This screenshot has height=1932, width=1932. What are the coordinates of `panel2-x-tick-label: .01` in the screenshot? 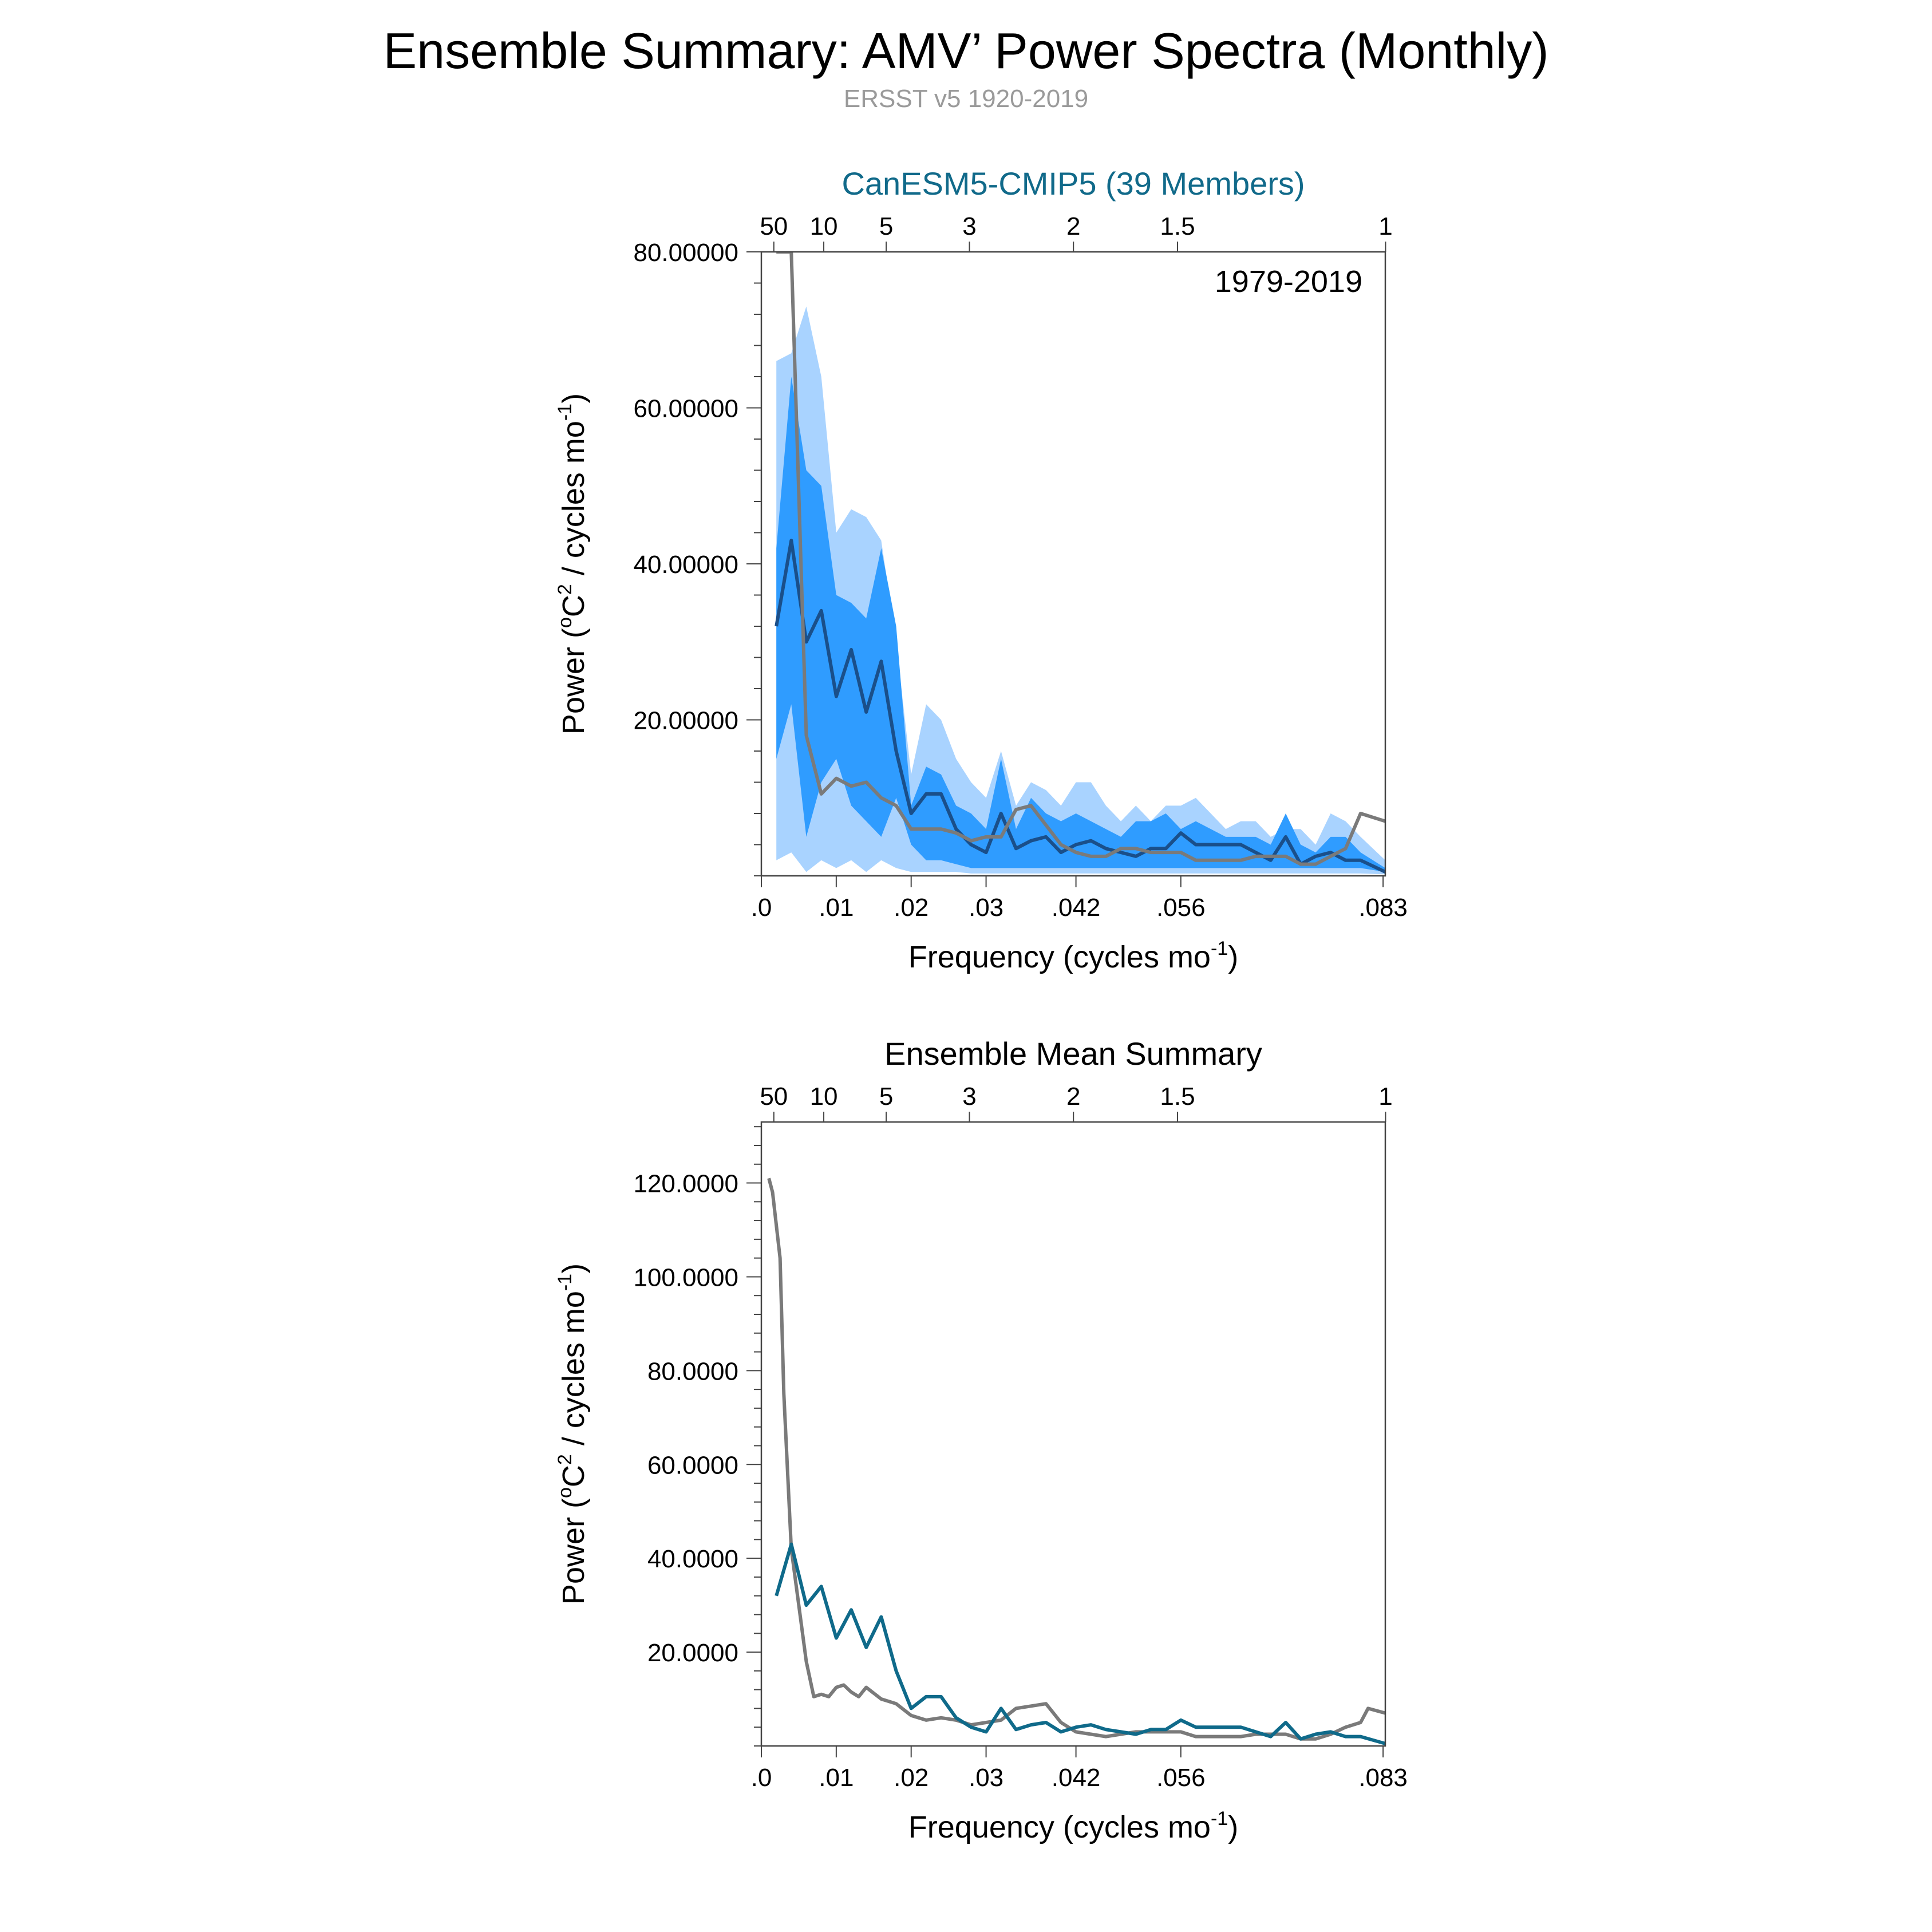 It's located at (836, 1778).